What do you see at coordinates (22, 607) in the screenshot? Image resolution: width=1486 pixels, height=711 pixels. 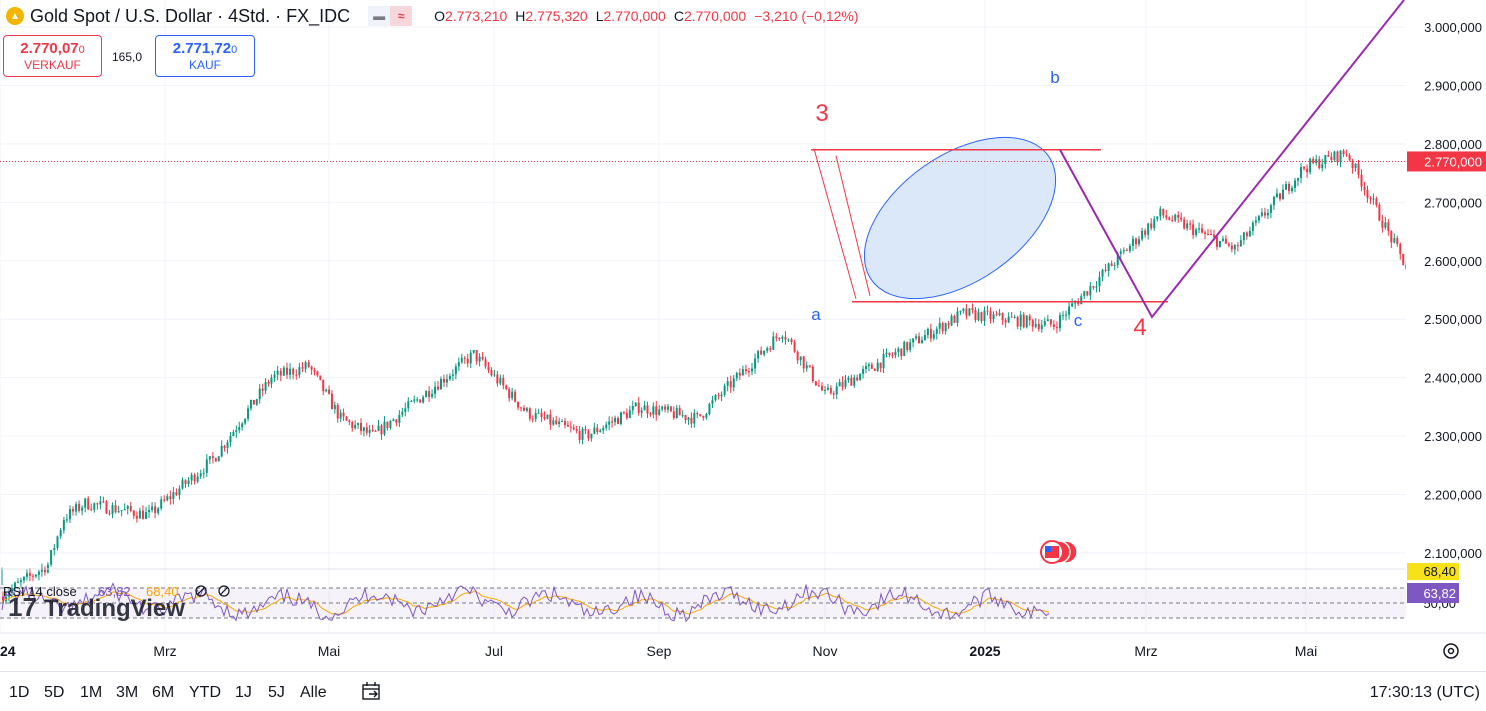 I see `tv-mark: 17` at bounding box center [22, 607].